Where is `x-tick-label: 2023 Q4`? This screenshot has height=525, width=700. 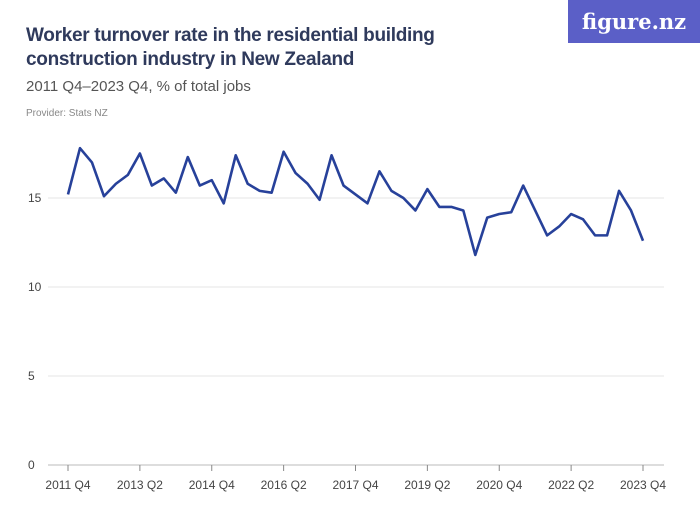 x-tick-label: 2023 Q4 is located at coordinates (643, 485).